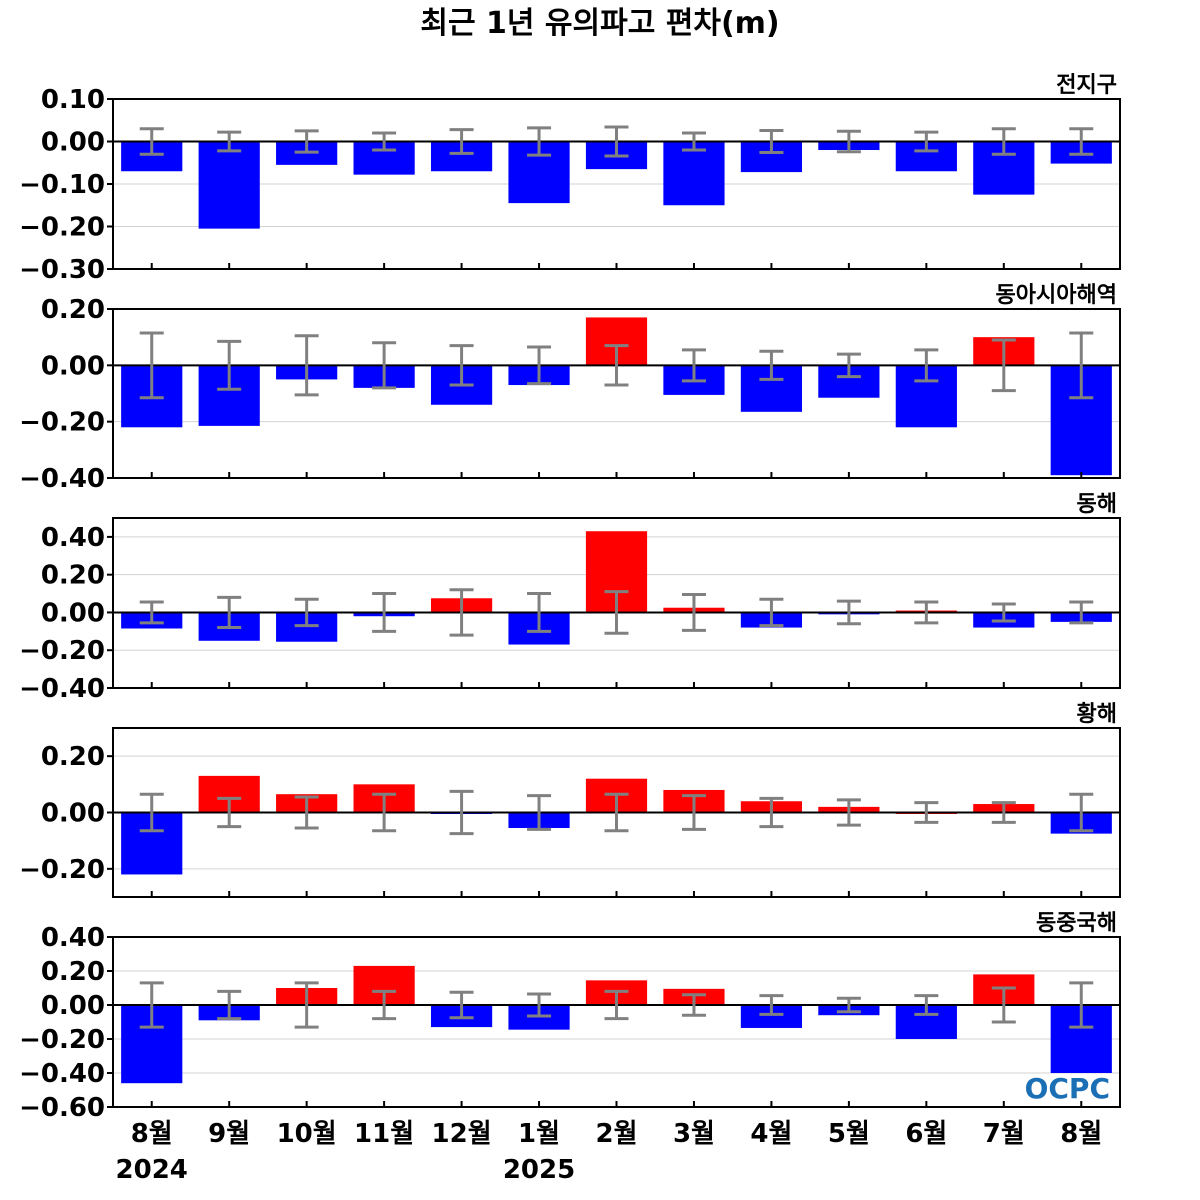 This screenshot has height=1200, width=1200. I want to click on x-tick-label: 3월, so click(694, 1134).